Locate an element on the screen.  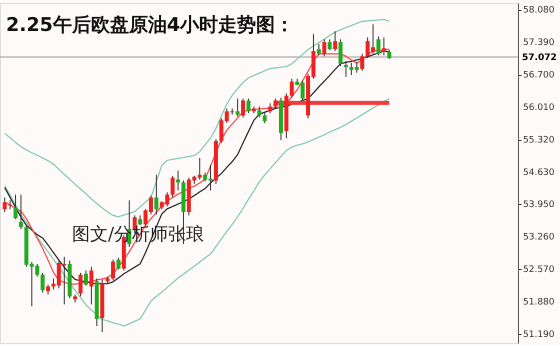
y-tick-label: 57.390 is located at coordinates (539, 43).